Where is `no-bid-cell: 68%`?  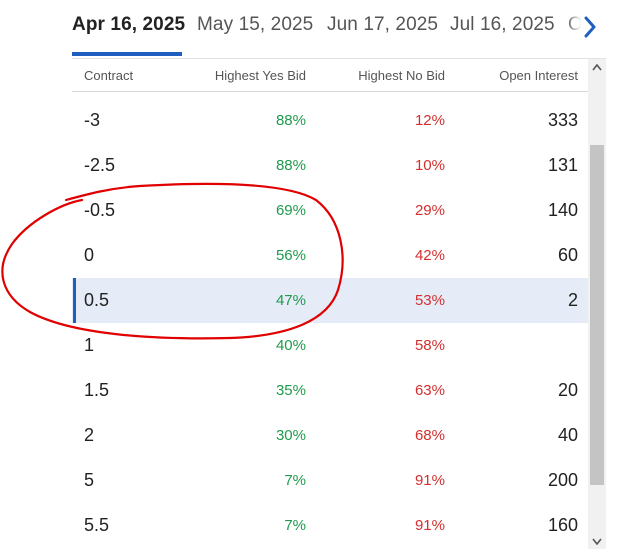 no-bid-cell: 68% is located at coordinates (429, 435).